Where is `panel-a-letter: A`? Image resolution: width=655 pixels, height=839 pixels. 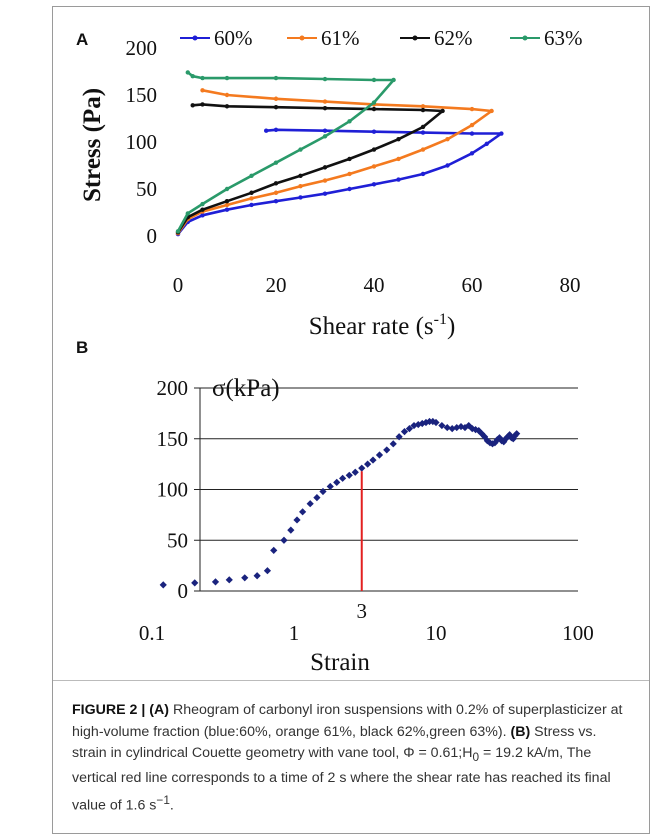 panel-a-letter: A is located at coordinates (82, 39).